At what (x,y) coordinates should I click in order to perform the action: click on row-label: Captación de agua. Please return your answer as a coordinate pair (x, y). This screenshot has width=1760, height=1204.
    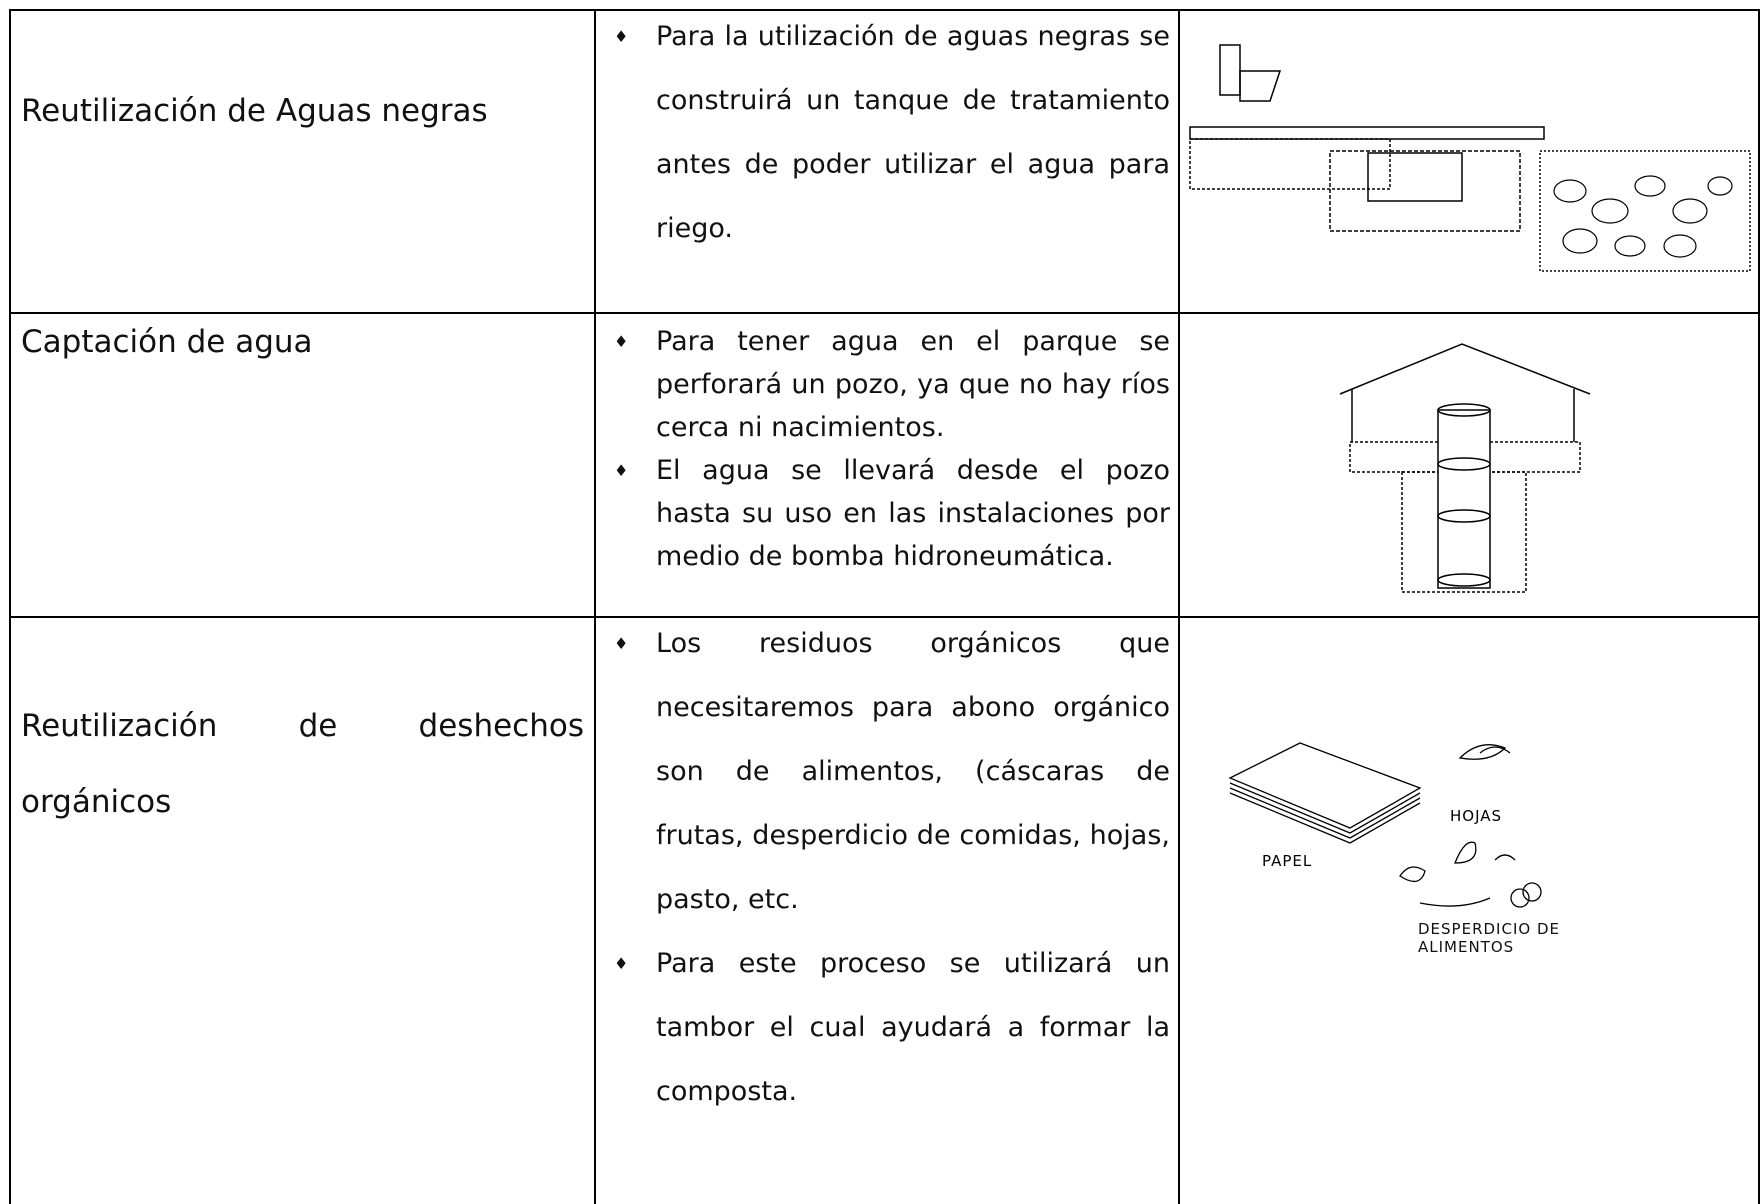
    Looking at the image, I should click on (167, 342).